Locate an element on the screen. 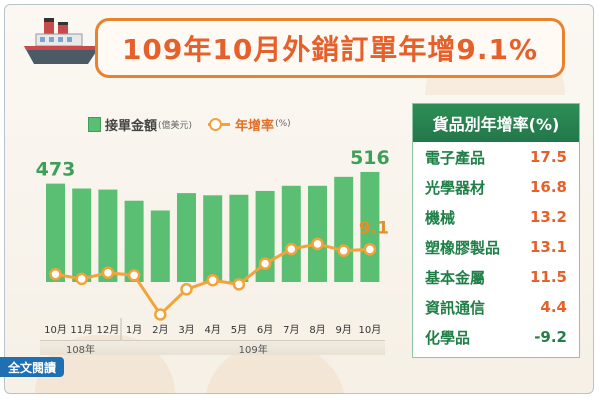 This screenshot has width=600, height=400. row-label: 光學器材 is located at coordinates (455, 187).